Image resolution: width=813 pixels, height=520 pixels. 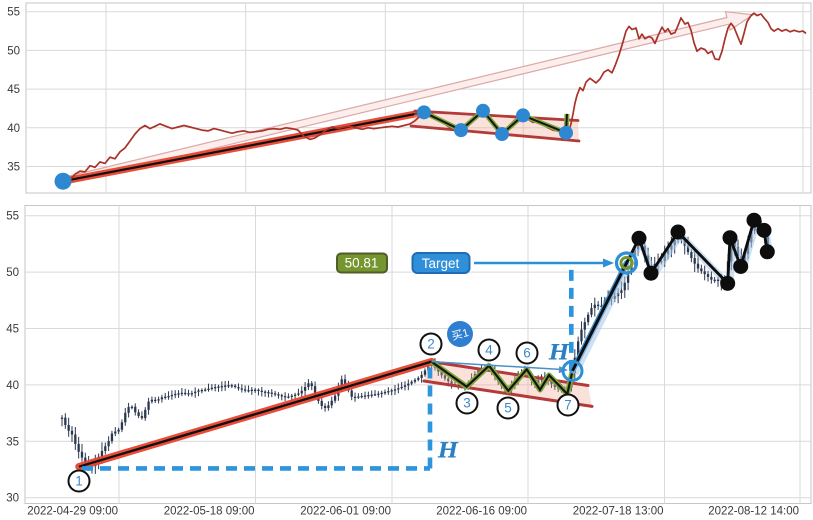 I want to click on pattern-point-7: 7, so click(x=568, y=405).